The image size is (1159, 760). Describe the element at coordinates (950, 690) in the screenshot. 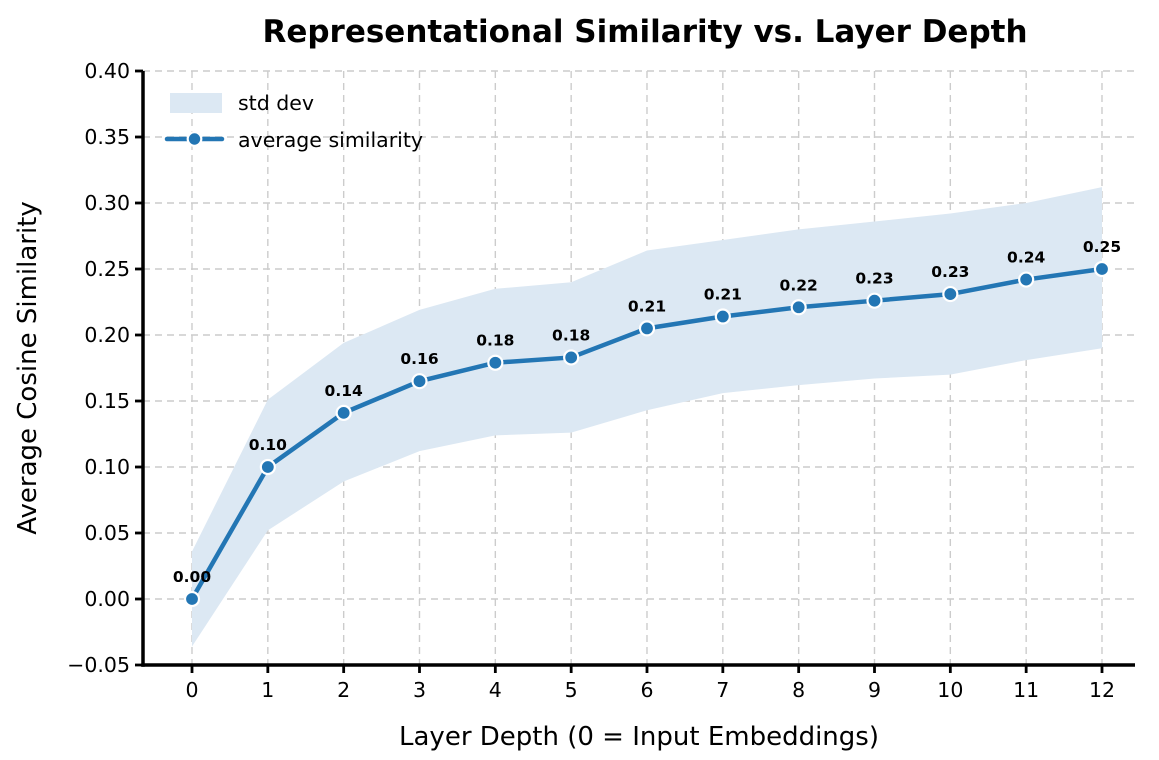

I see `x-tick-label: 10` at that location.